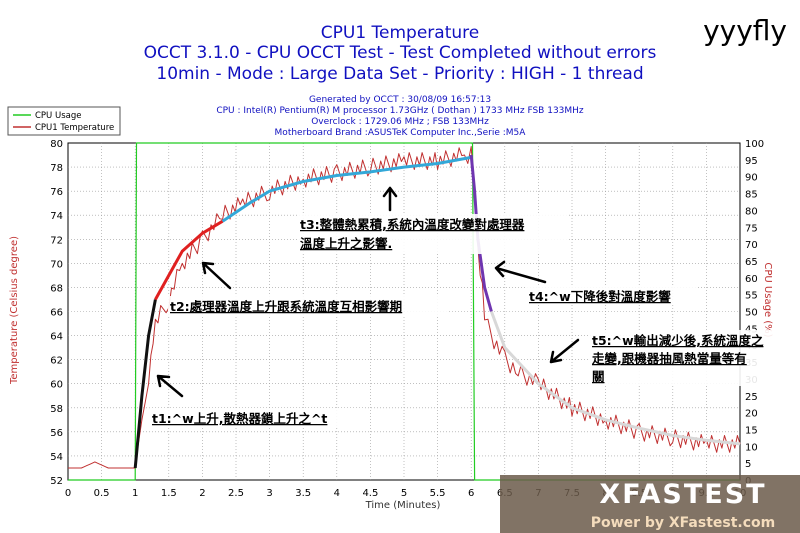  What do you see at coordinates (404, 493) in the screenshot?
I see `x-tick-label: 5` at bounding box center [404, 493].